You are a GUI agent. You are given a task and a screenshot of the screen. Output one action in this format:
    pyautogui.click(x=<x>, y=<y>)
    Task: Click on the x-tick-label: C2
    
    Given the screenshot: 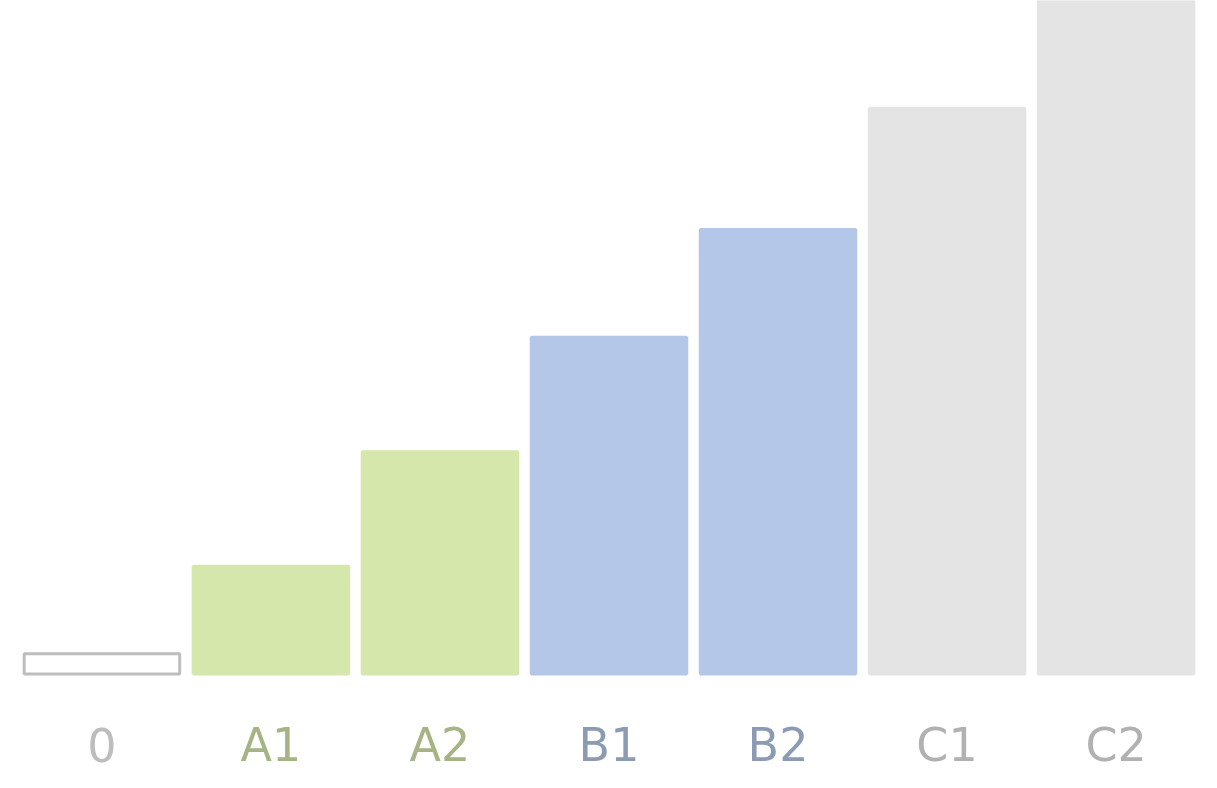 What is the action you would take?
    pyautogui.click(x=1116, y=744)
    